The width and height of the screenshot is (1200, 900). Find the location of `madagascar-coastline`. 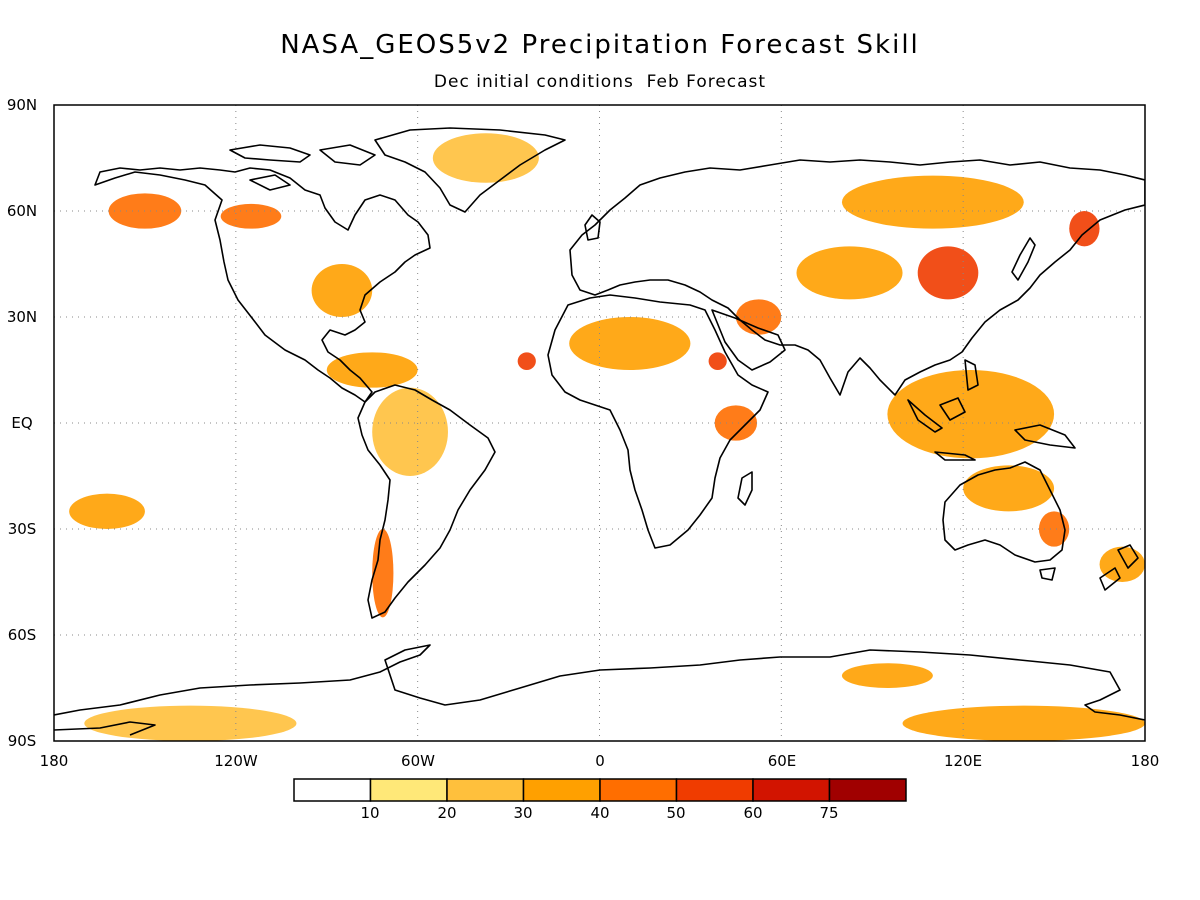

madagascar-coastline is located at coordinates (745, 488).